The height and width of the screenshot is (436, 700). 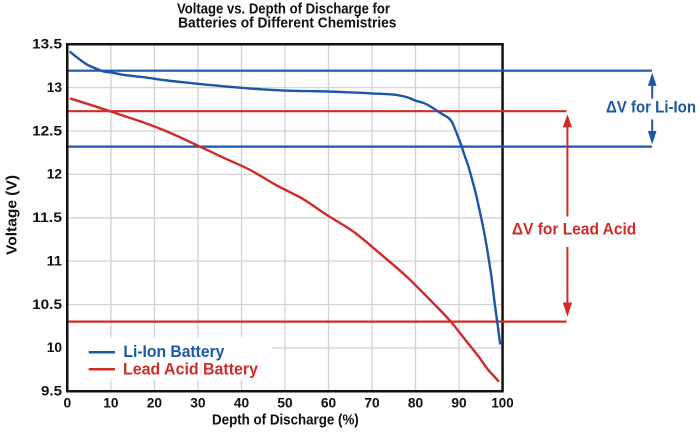 What do you see at coordinates (416, 403) in the screenshot?
I see `svg-text: 80` at bounding box center [416, 403].